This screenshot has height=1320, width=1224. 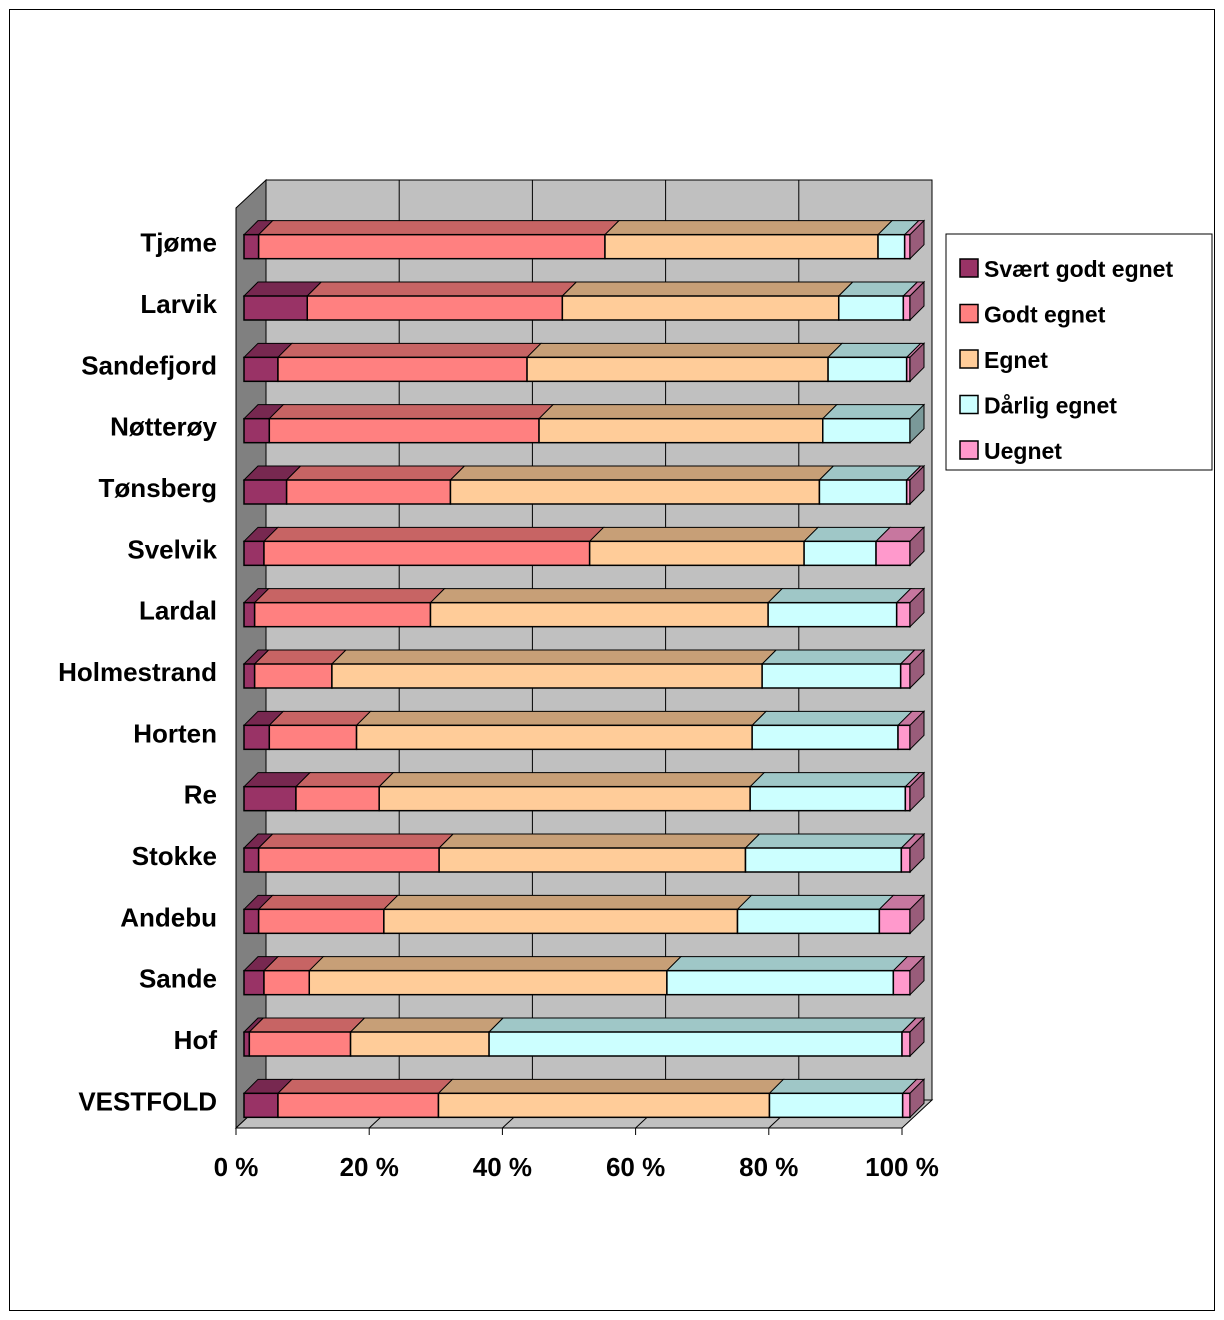 What do you see at coordinates (196, 1040) in the screenshot?
I see `category-label: Hof` at bounding box center [196, 1040].